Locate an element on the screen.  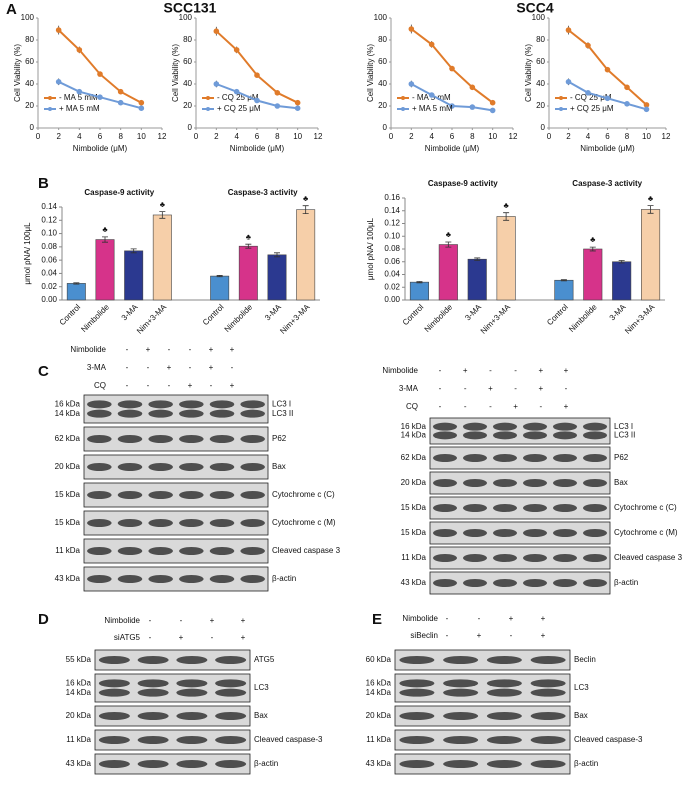
protein-label: LC3 I is located at coordinates (281, 403).